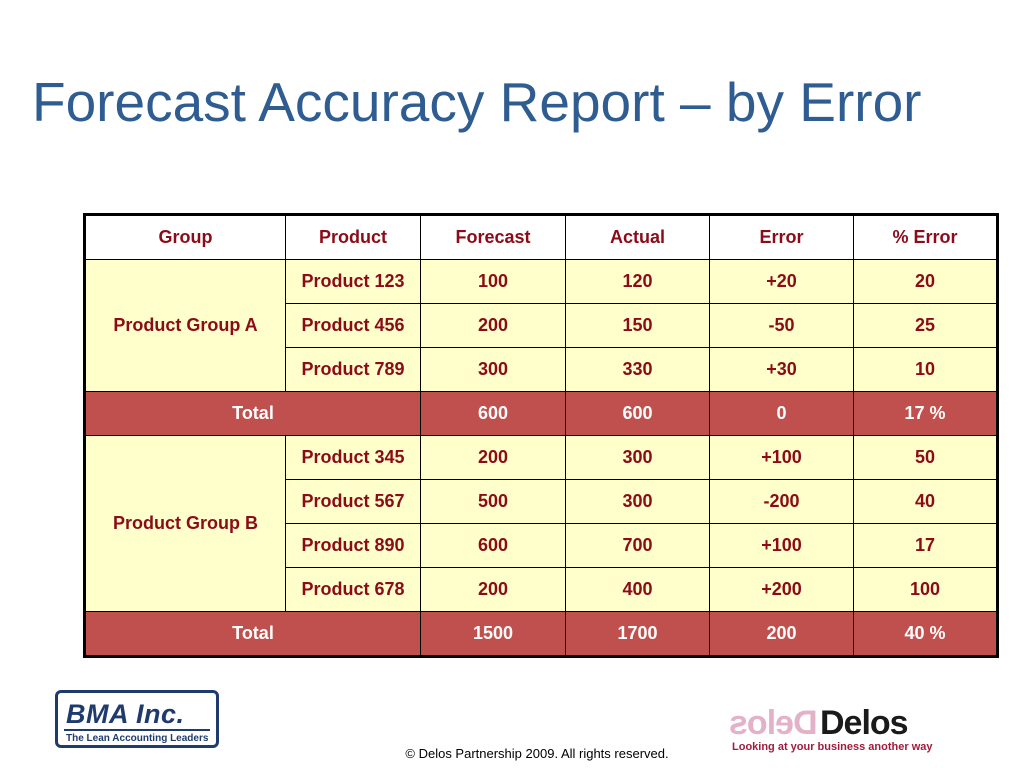  Describe the element at coordinates (925, 545) in the screenshot. I see `pct-error-cell: 17` at that location.